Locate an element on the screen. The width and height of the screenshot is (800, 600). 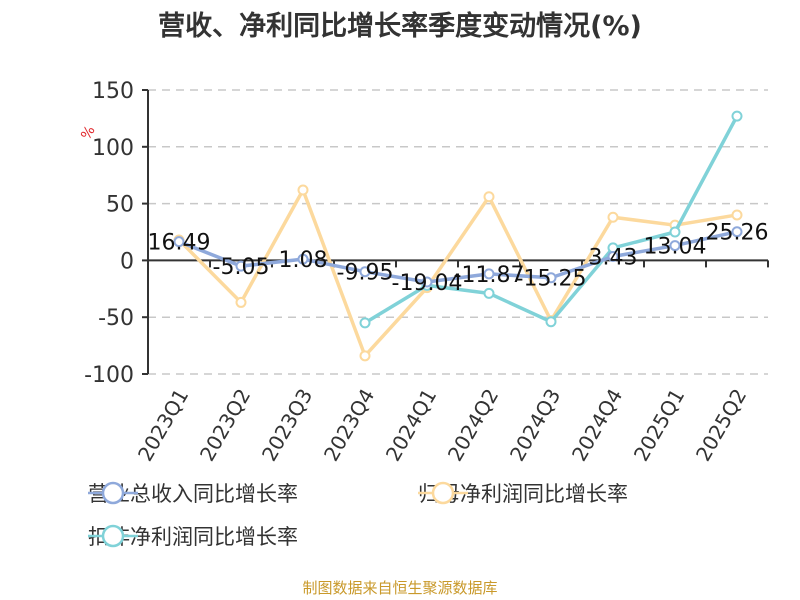
data-label: 16.49 is located at coordinates (179, 243).